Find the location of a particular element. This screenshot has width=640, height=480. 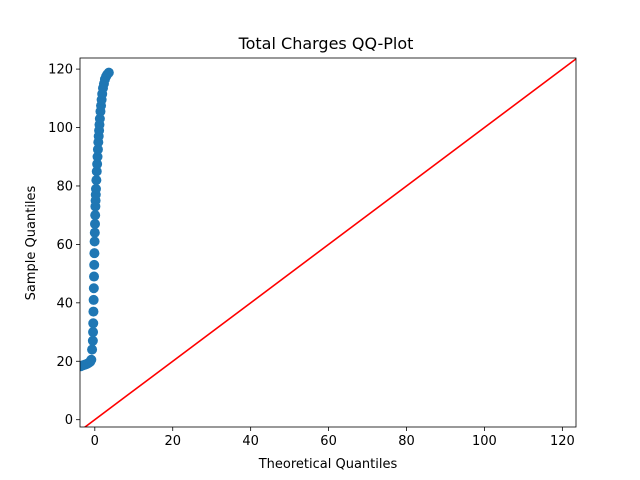

y-tick-label: 60 is located at coordinates (64, 245).